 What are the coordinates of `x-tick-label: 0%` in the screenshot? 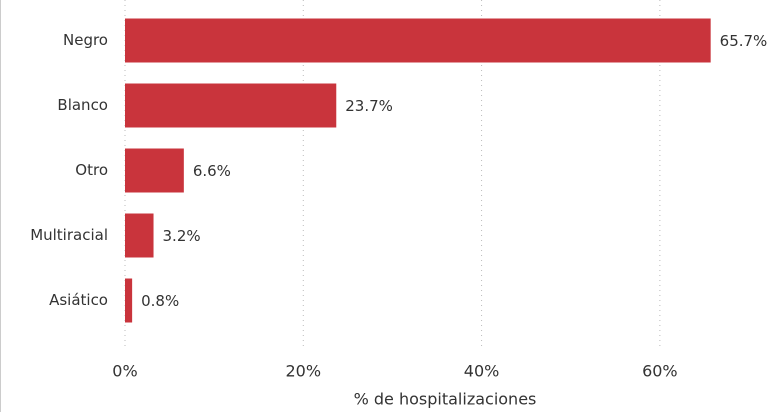 It's located at (124, 371).